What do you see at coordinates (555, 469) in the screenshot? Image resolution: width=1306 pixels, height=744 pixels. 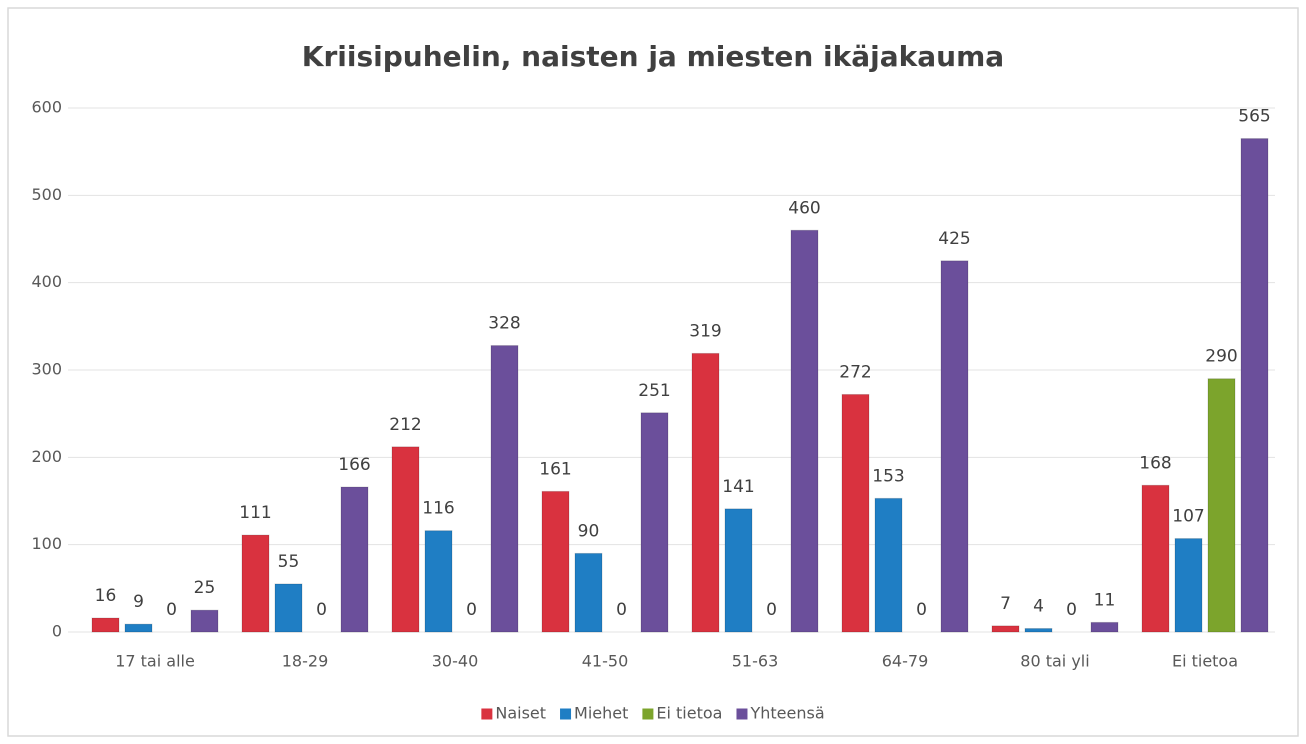 I see `data-label: 161` at bounding box center [555, 469].